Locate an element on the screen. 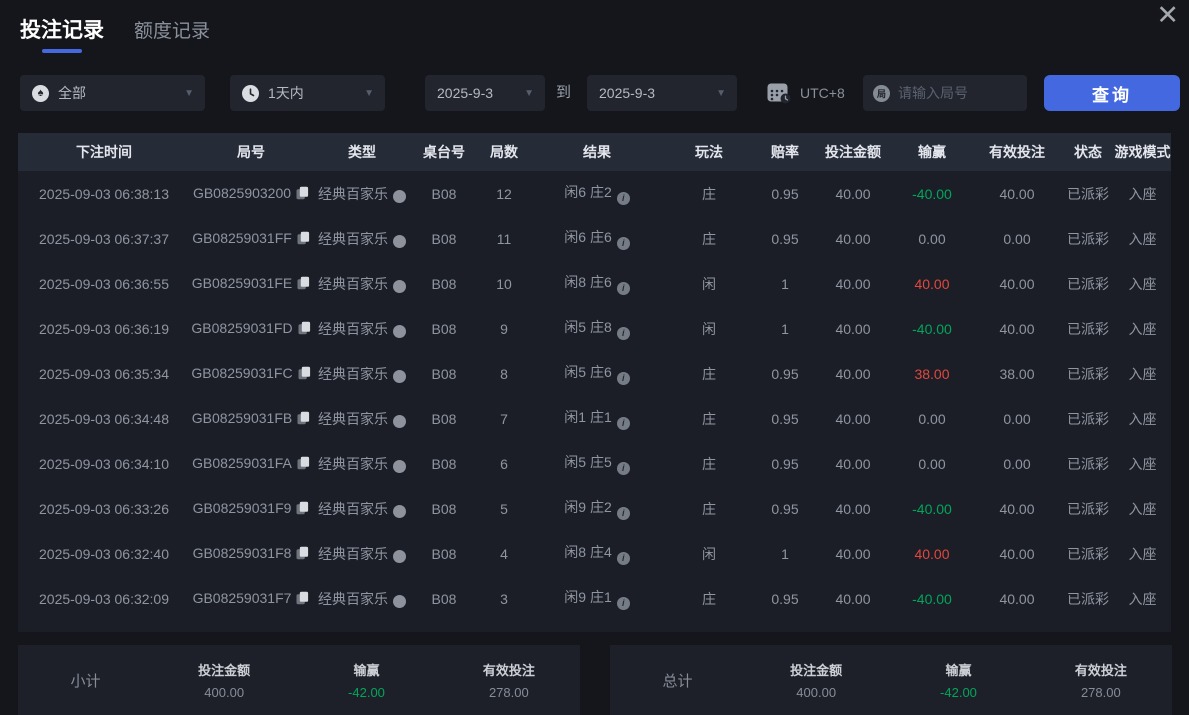 Image resolution: width=1189 pixels, height=715 pixels. column-header: 局数 is located at coordinates (504, 152).